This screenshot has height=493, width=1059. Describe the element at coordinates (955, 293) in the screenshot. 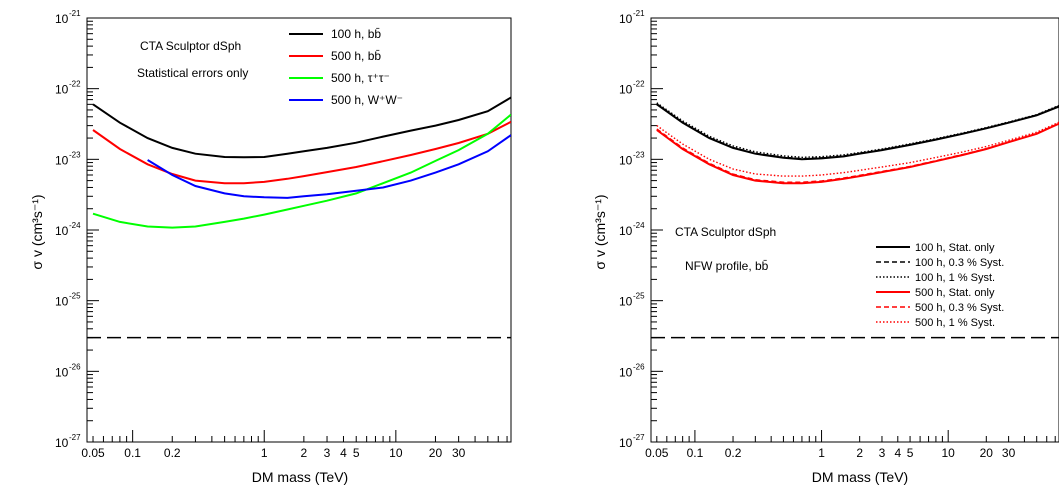

I see `legend-label: 500 h, Stat. only` at that location.